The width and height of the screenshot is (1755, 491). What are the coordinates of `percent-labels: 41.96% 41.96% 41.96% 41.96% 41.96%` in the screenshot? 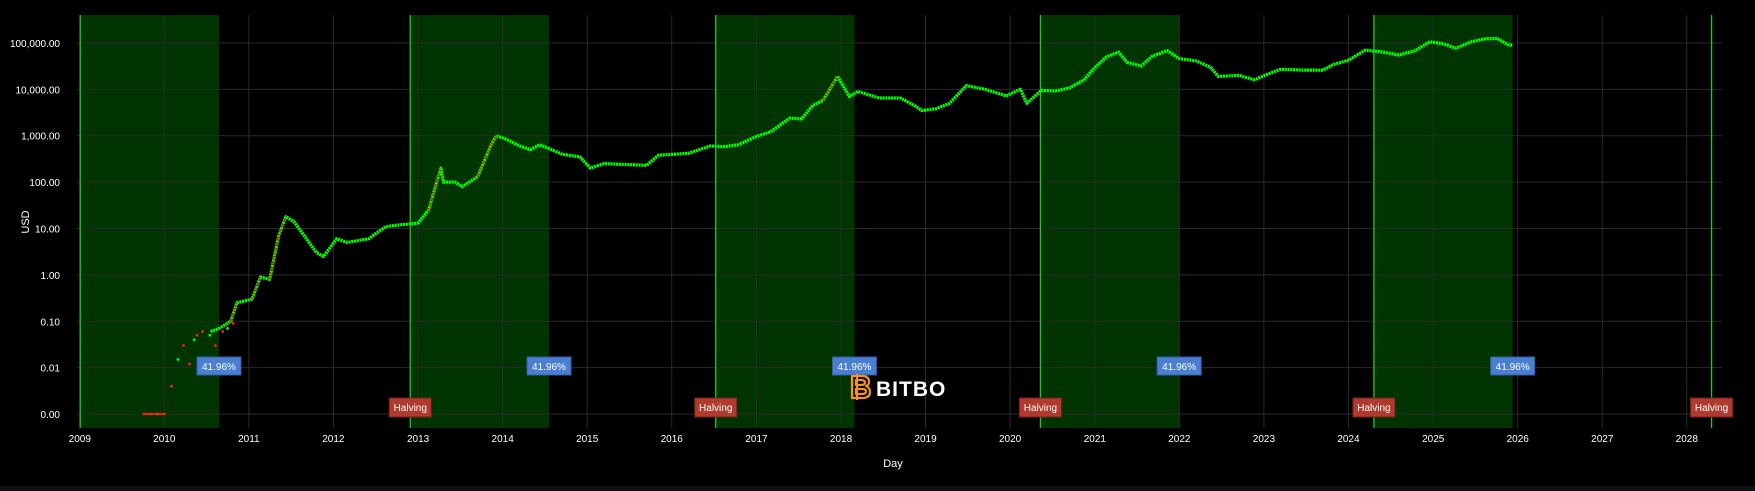 It's located at (866, 366).